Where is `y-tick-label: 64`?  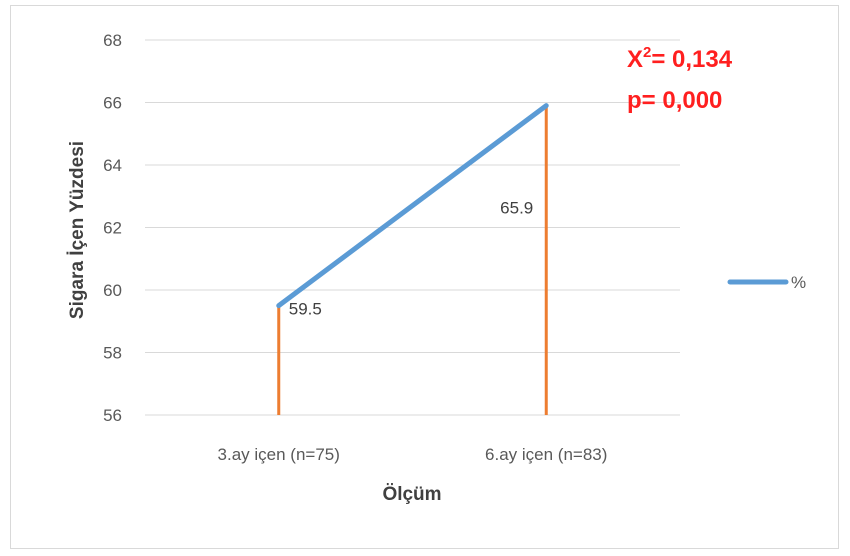 y-tick-label: 64 is located at coordinates (112, 165).